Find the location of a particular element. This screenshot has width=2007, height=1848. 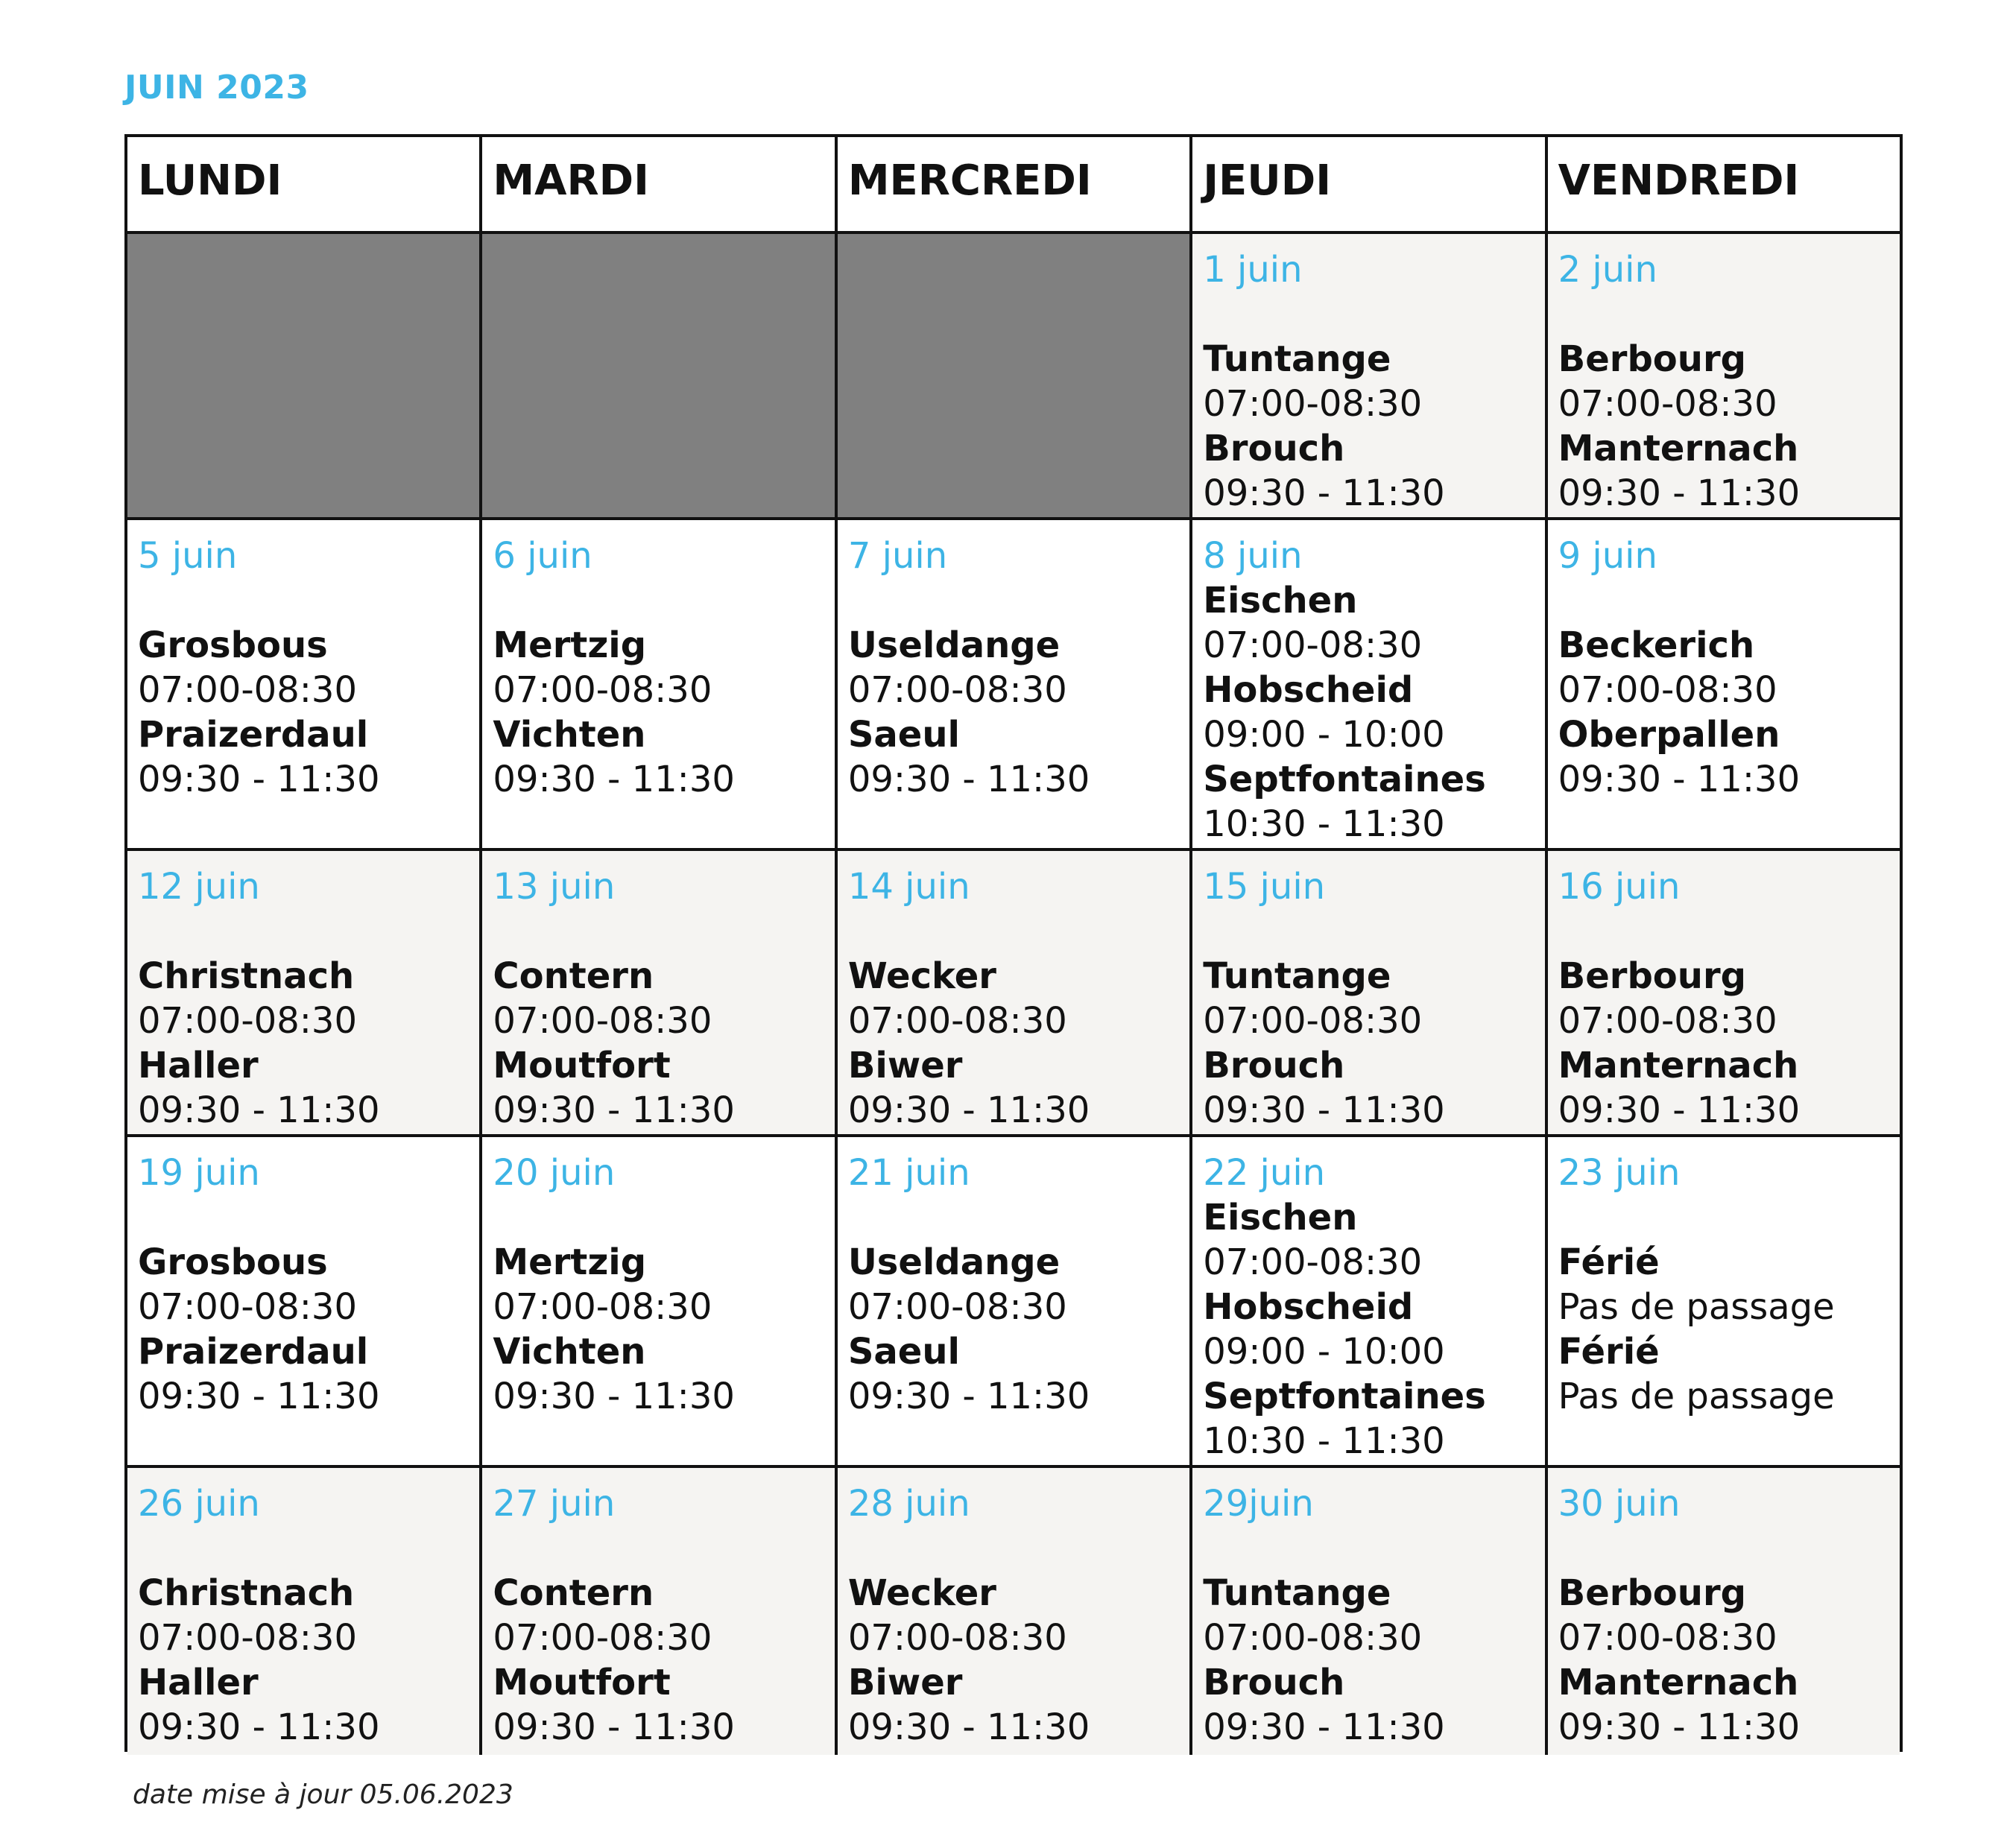

day-date: 27 juin is located at coordinates (554, 1504).